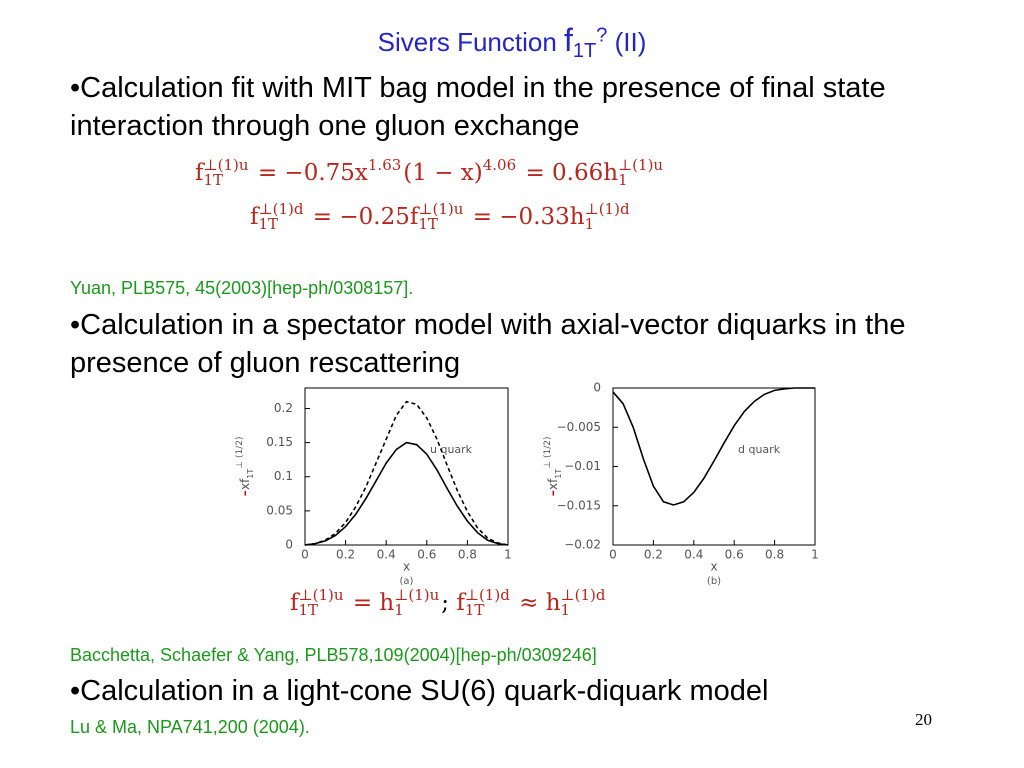 This screenshot has width=1024, height=768. I want to click on title-sup: ?, so click(602, 35).